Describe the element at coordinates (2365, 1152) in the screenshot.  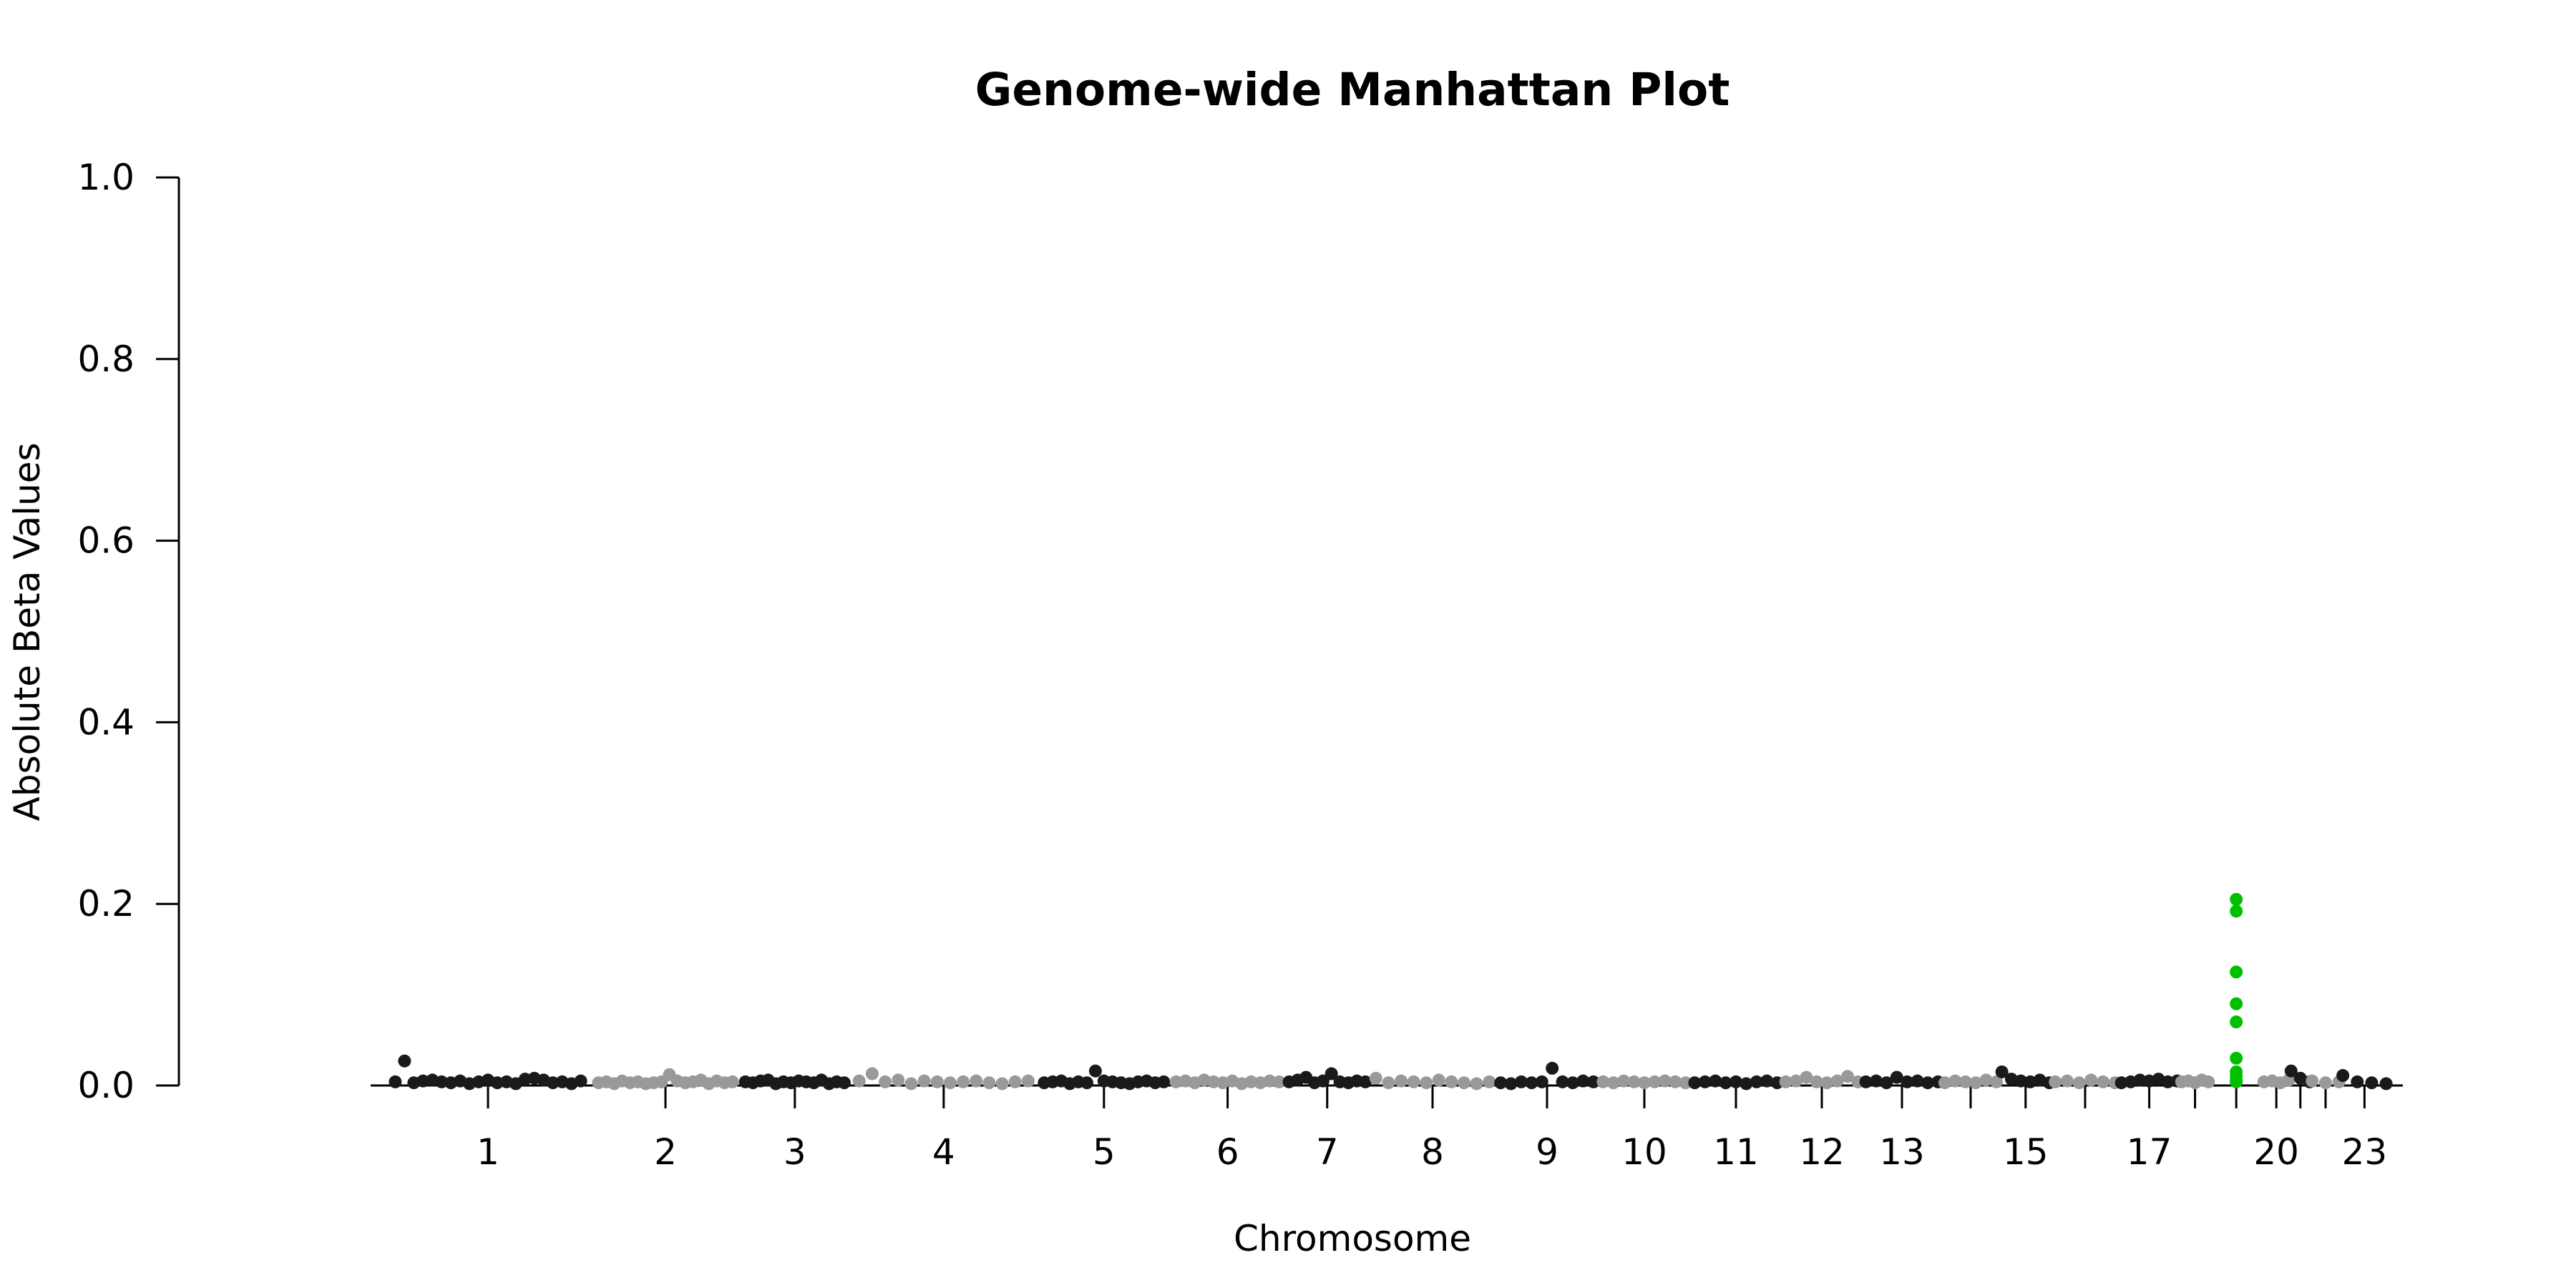
I see `x-tick-label: 23` at that location.